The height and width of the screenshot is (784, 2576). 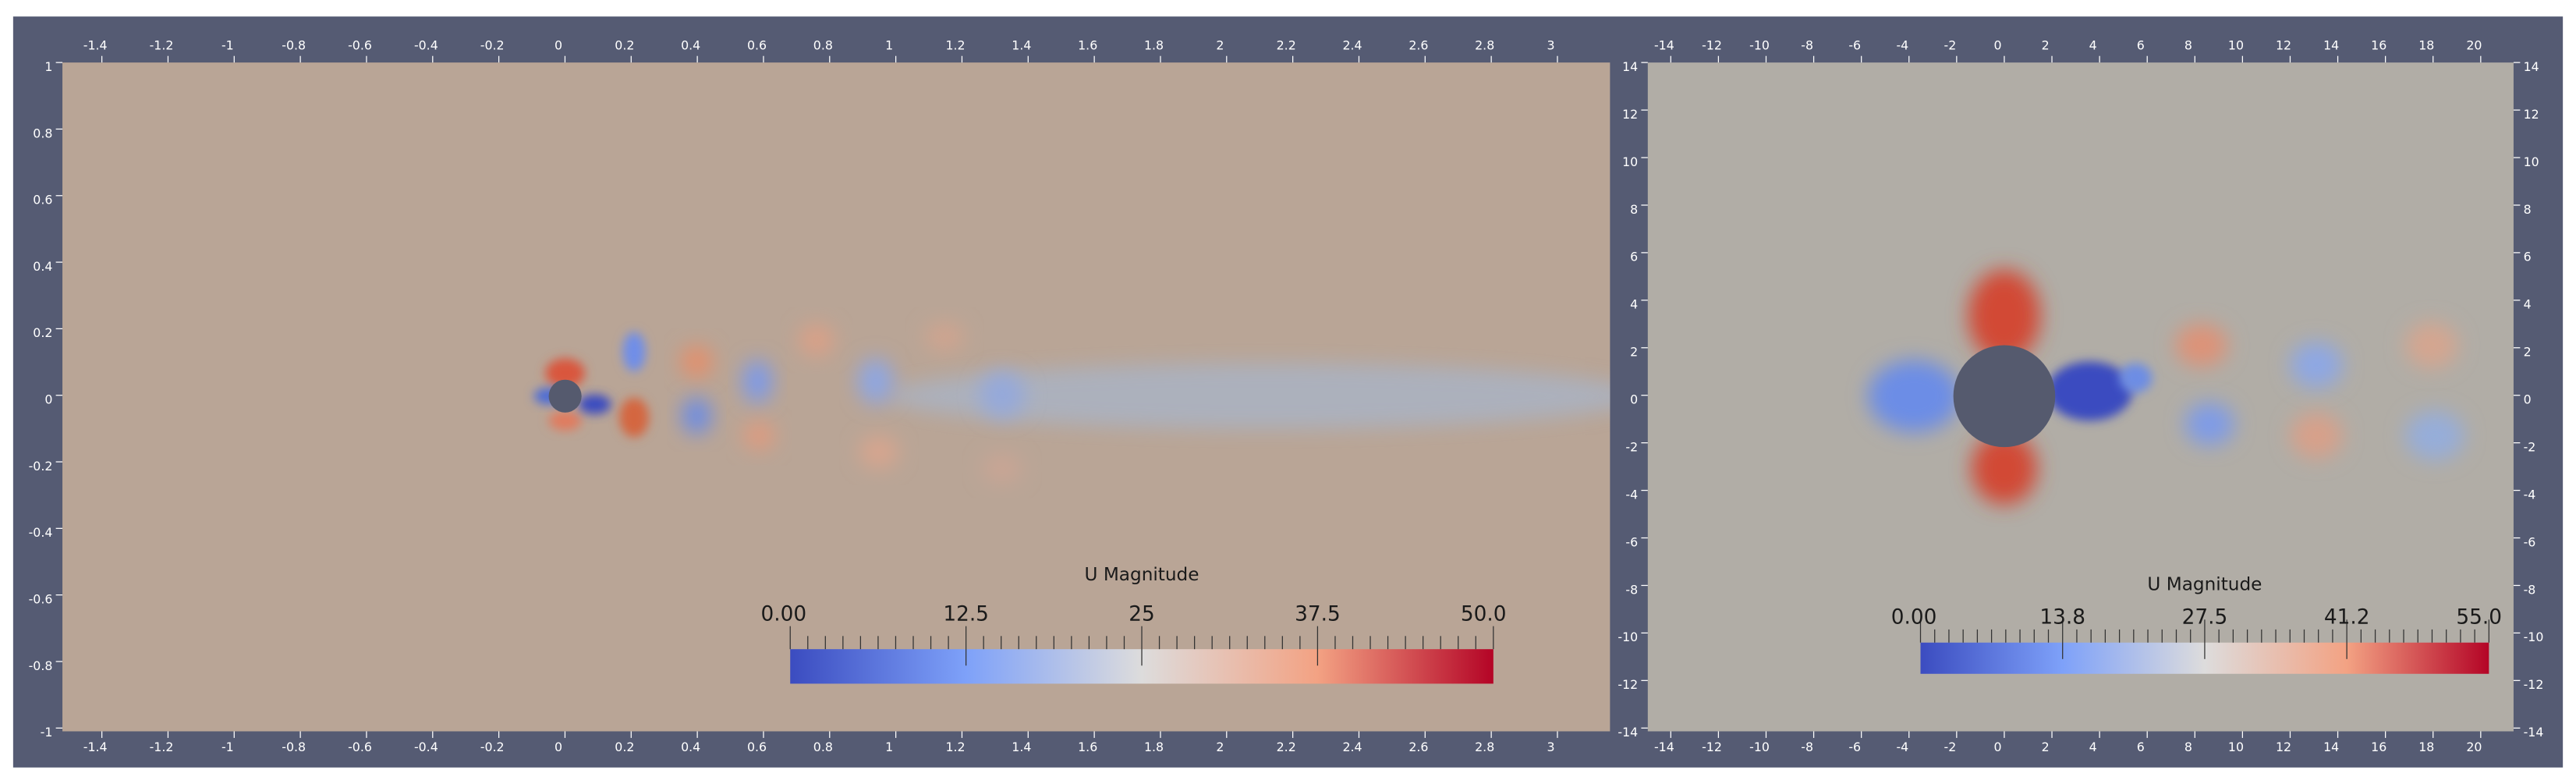 I want to click on y-tick-label: -1, so click(x=47, y=732).